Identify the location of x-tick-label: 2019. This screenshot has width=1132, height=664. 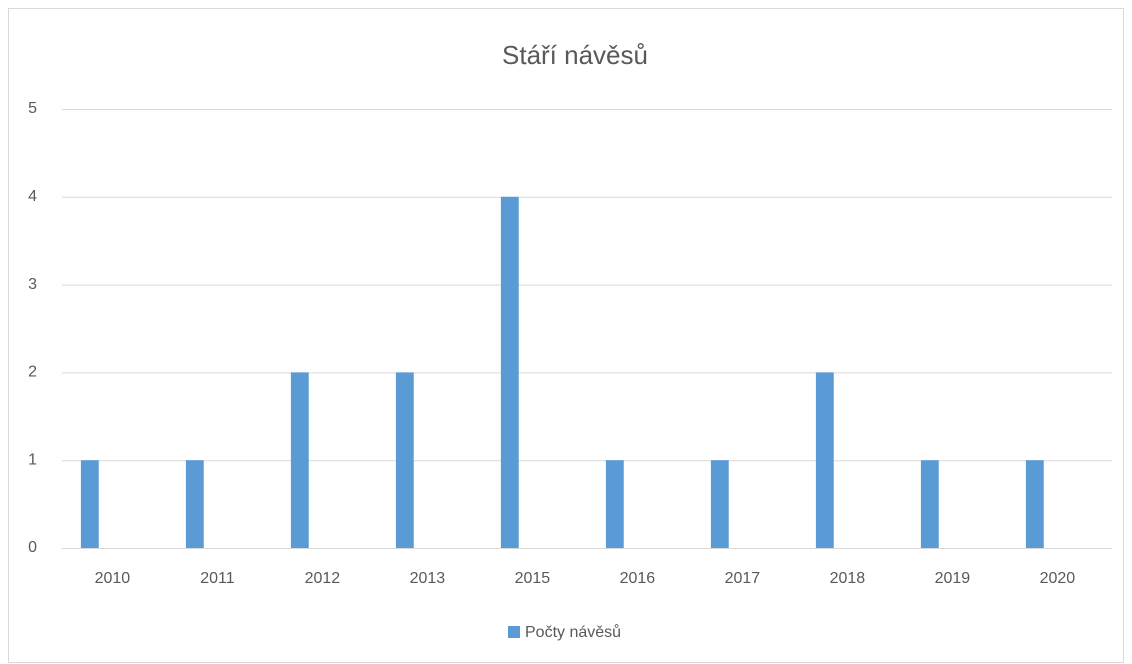
(953, 578).